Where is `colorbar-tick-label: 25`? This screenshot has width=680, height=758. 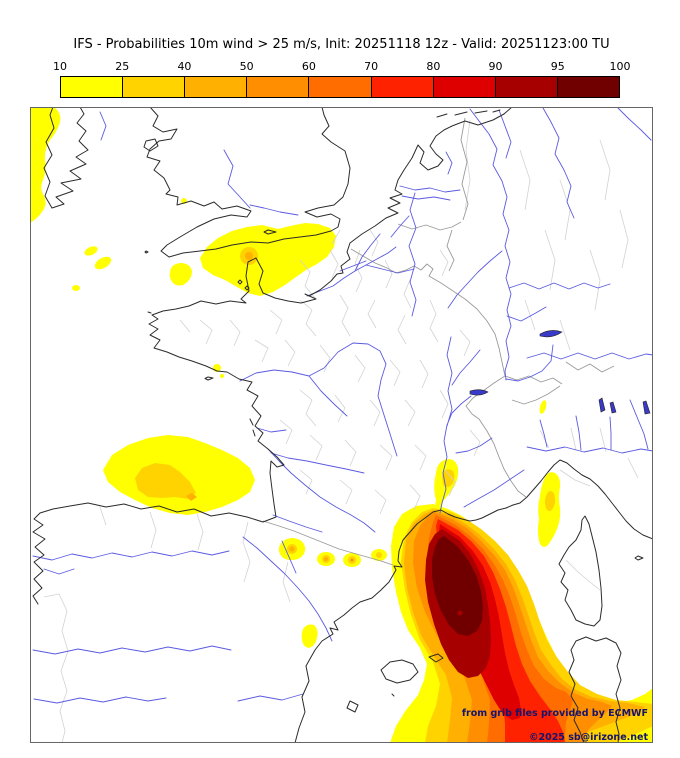 colorbar-tick-label: 25 is located at coordinates (122, 66).